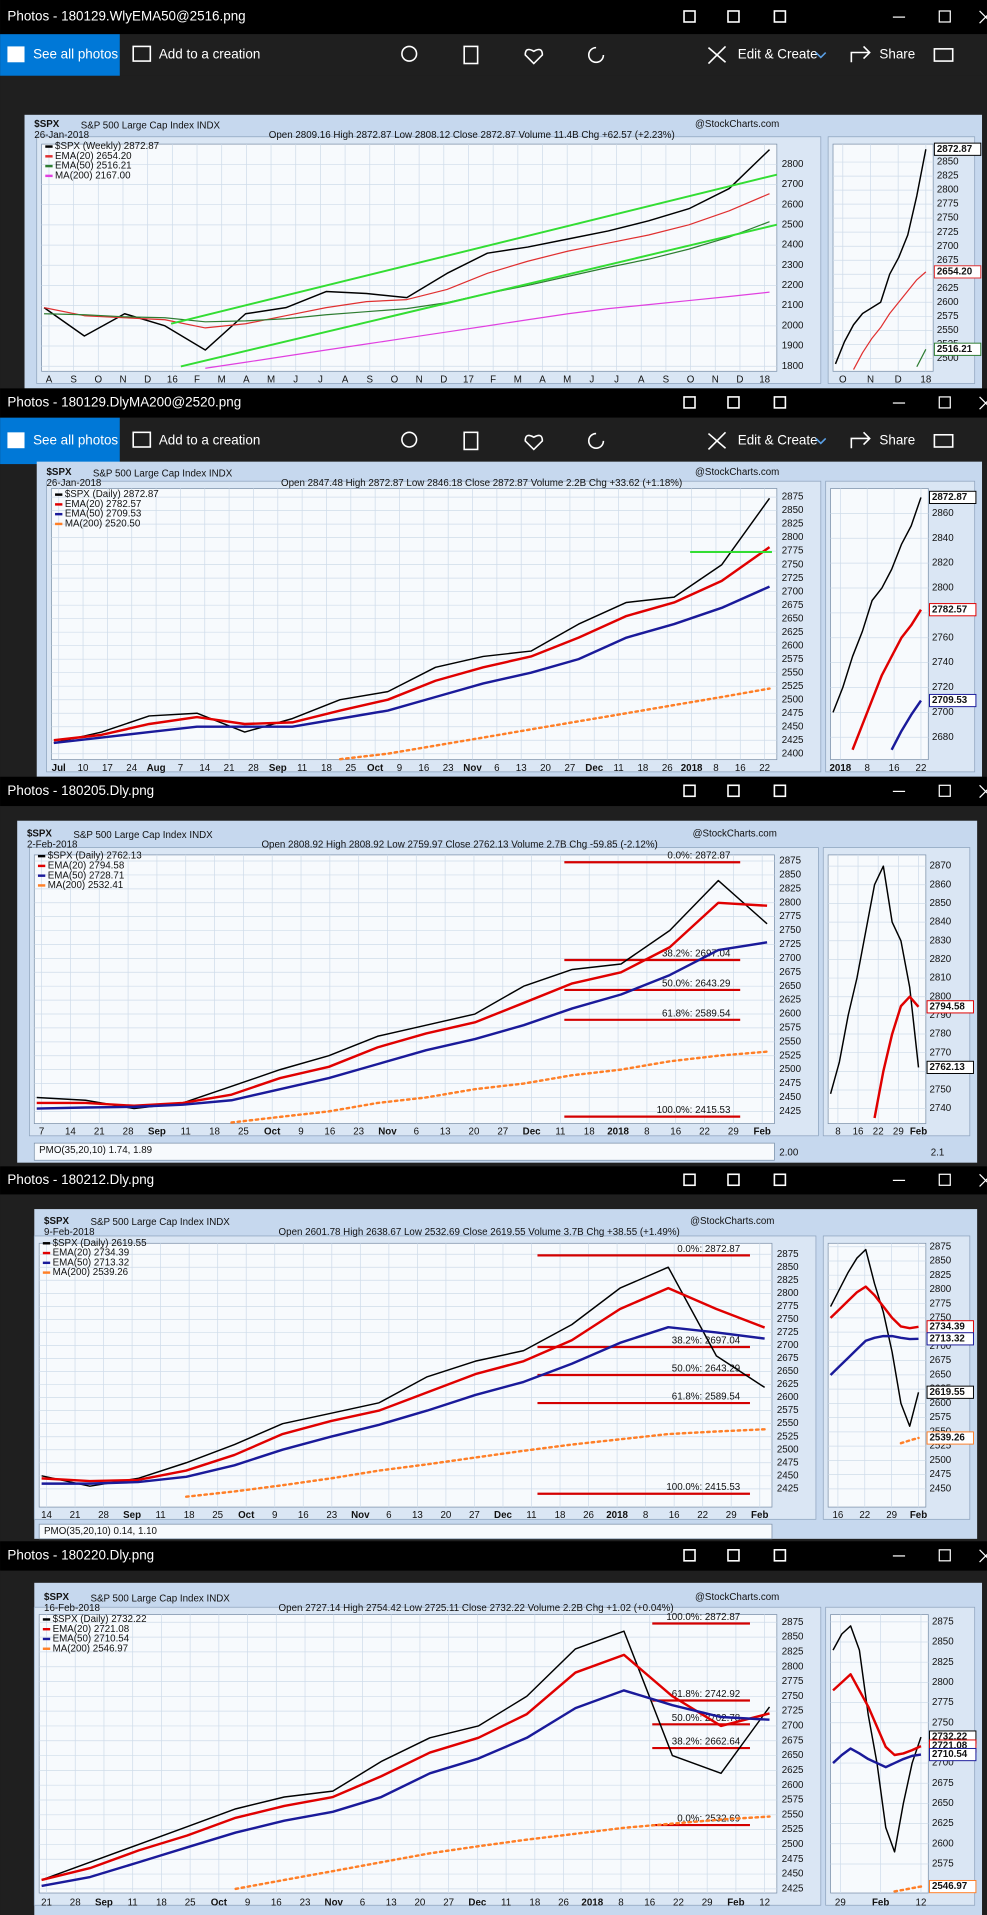 Image resolution: width=987 pixels, height=1915 pixels. What do you see at coordinates (793, 1859) in the screenshot?
I see `y-tick-label: 2475` at bounding box center [793, 1859].